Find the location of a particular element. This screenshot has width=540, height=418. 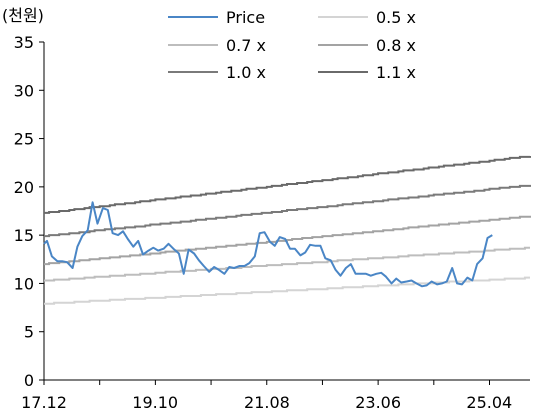

y-tick-label: 25 is located at coordinates (24, 139).